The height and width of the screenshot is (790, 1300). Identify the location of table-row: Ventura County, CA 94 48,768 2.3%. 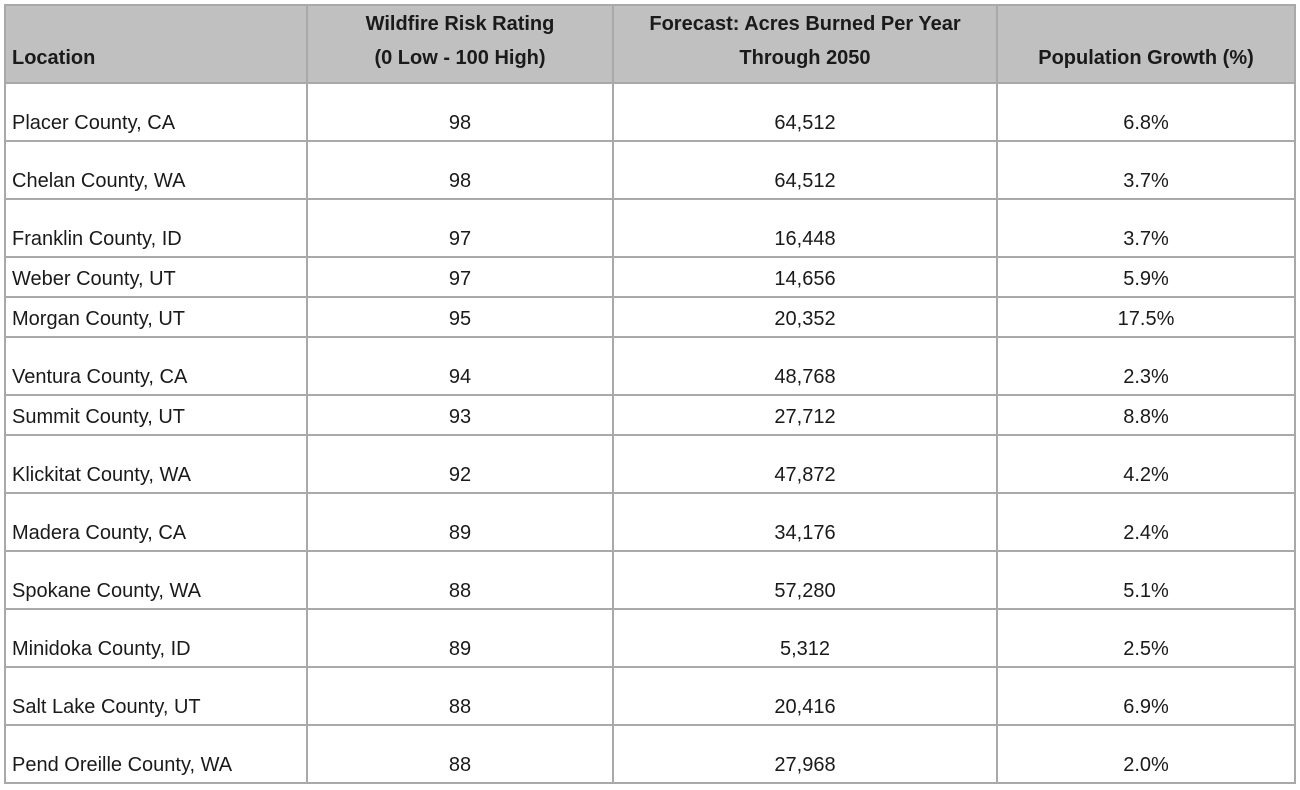
(650, 366).